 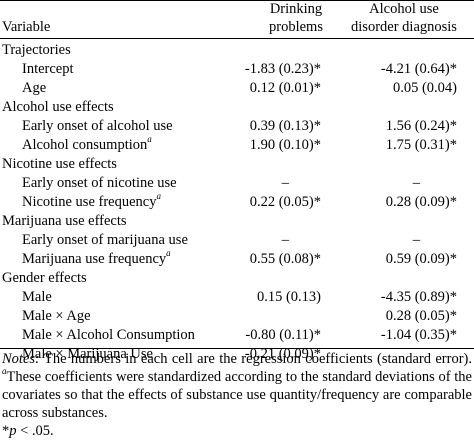 I want to click on drinking-problems-value: -1.83 (0.23)*, so click(x=282, y=69).